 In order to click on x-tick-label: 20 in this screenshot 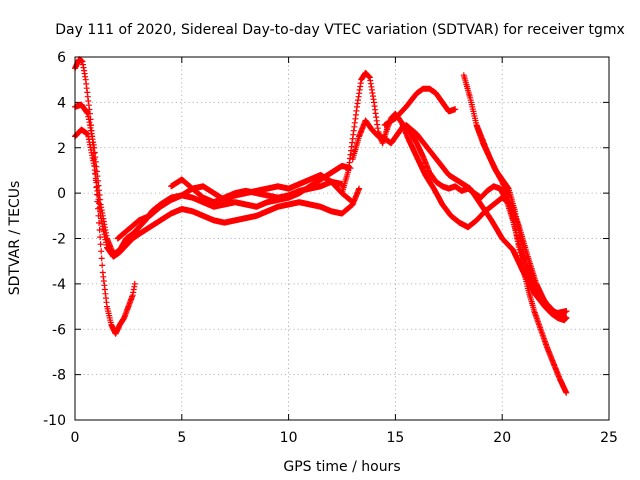, I will do `click(502, 438)`.